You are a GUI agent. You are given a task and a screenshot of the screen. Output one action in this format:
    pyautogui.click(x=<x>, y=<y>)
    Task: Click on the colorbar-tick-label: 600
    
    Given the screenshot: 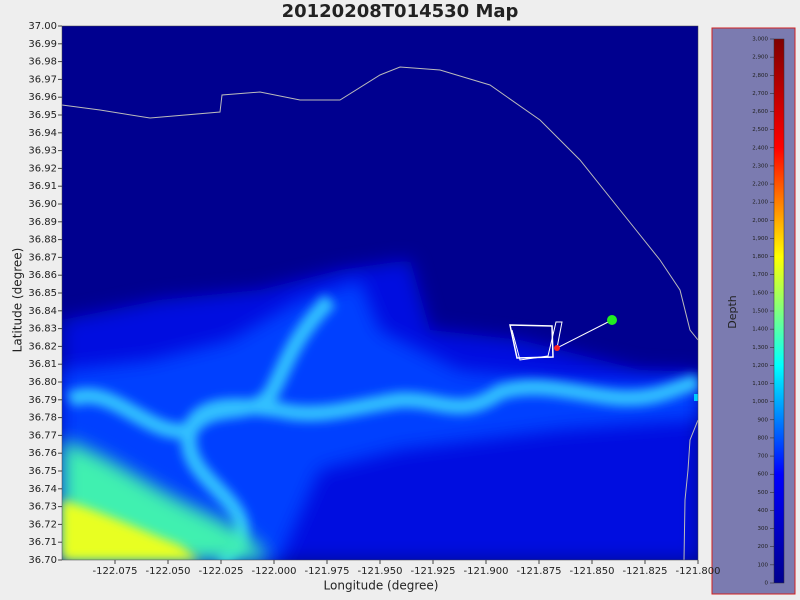 What is the action you would take?
    pyautogui.click(x=763, y=475)
    